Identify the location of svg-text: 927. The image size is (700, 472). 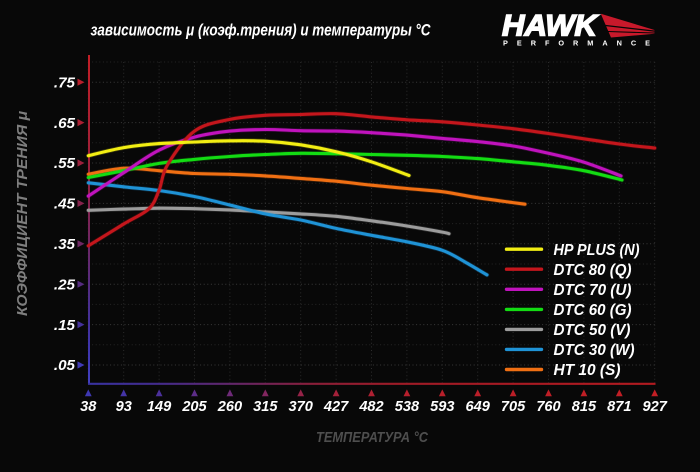
(655, 407).